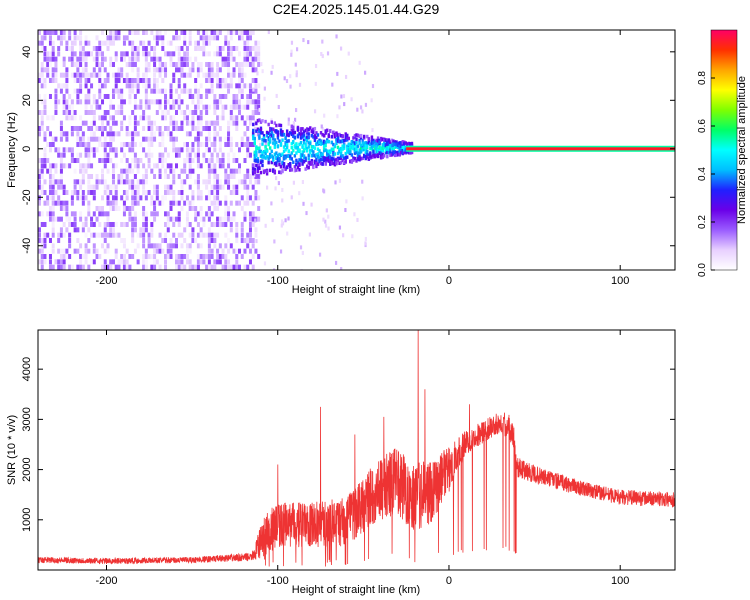 This screenshot has height=600, width=750. I want to click on y-tick-label: 0, so click(27, 149).